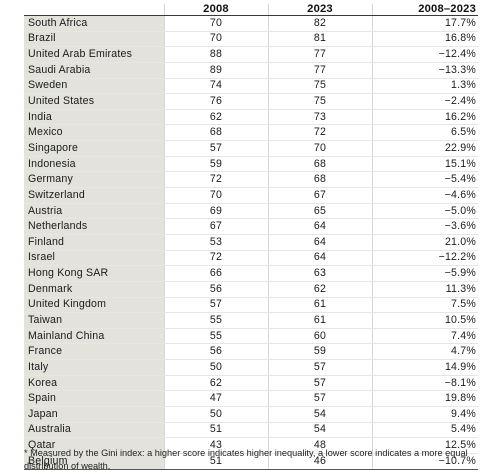 The height and width of the screenshot is (475, 491). Describe the element at coordinates (216, 445) in the screenshot. I see `value-2008-cell: 43` at that location.